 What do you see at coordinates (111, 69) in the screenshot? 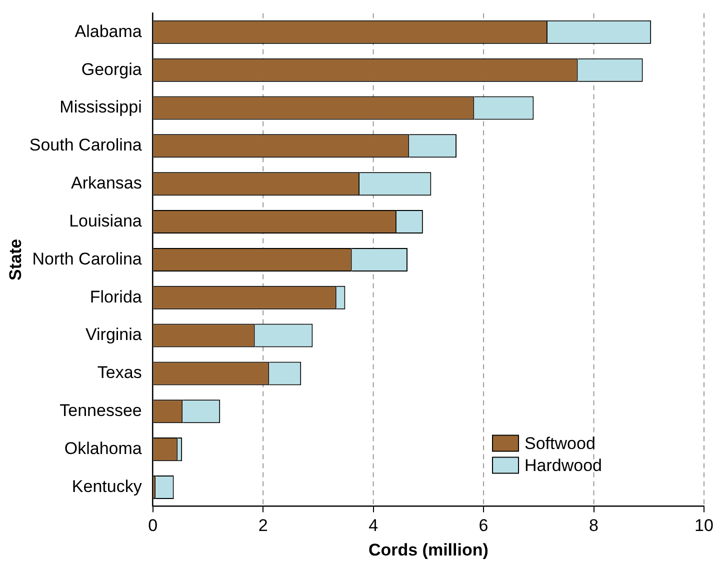
I see `y-tick-label: Georgia` at bounding box center [111, 69].